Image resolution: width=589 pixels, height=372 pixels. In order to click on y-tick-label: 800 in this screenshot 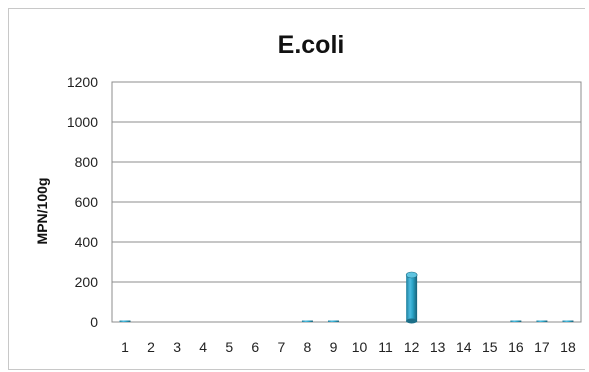, I will do `click(87, 162)`.